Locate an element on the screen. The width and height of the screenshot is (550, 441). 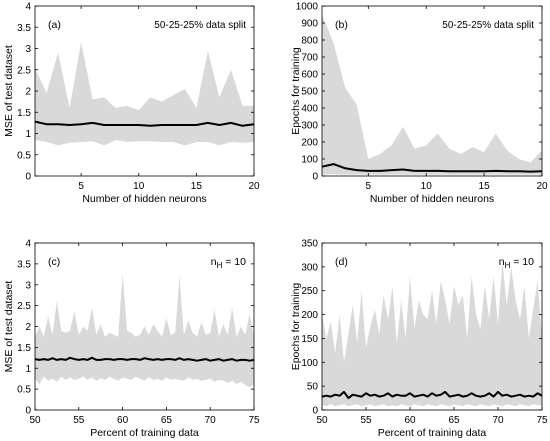
y-tick-label: 500 is located at coordinates (309, 92).